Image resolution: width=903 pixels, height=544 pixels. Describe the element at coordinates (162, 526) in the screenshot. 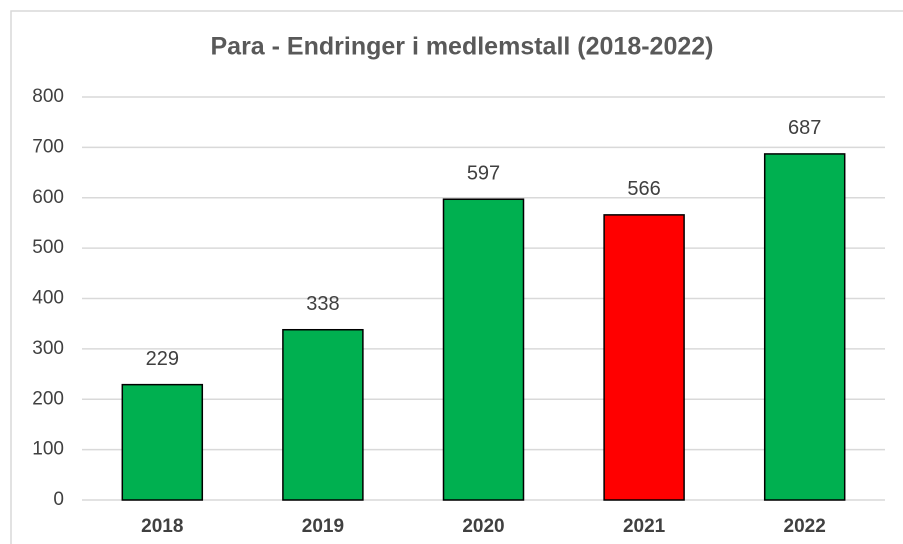

I see `x-tick-label: 2018` at that location.